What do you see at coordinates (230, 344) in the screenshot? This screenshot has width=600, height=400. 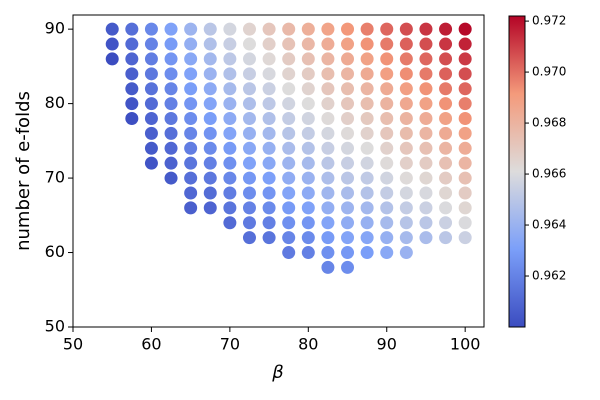 I see `x-tick-label: 70` at bounding box center [230, 344].